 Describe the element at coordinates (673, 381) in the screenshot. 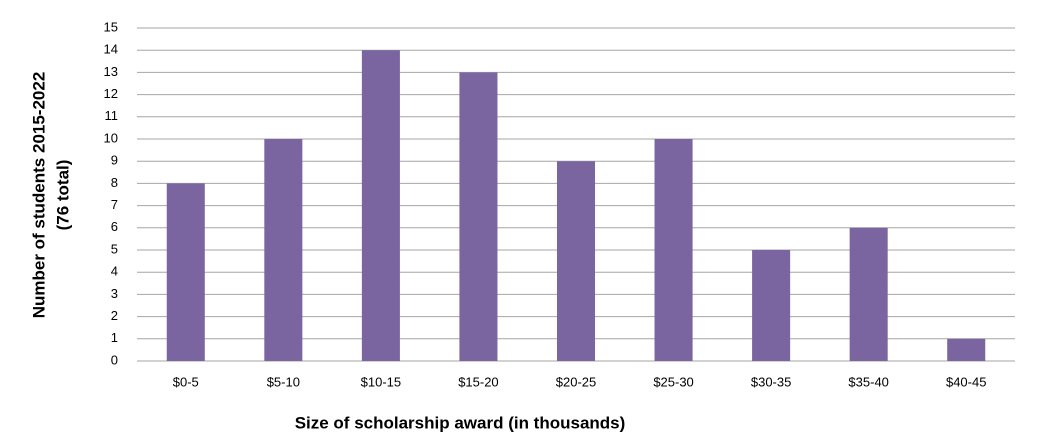

I see `x-tick-label: $25-30` at that location.